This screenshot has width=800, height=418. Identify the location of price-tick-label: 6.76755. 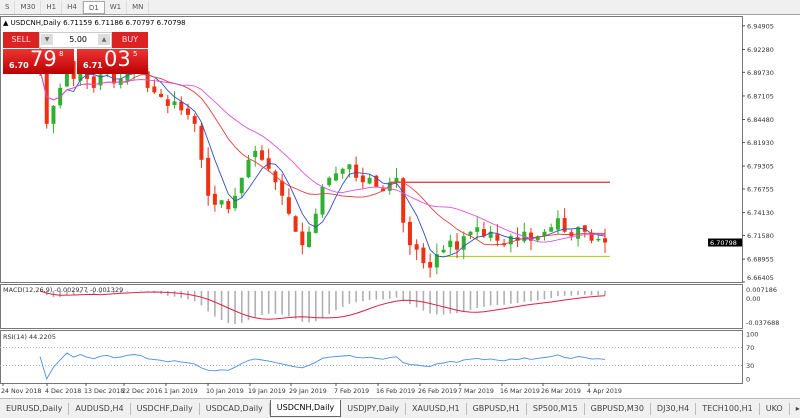
(760, 189).